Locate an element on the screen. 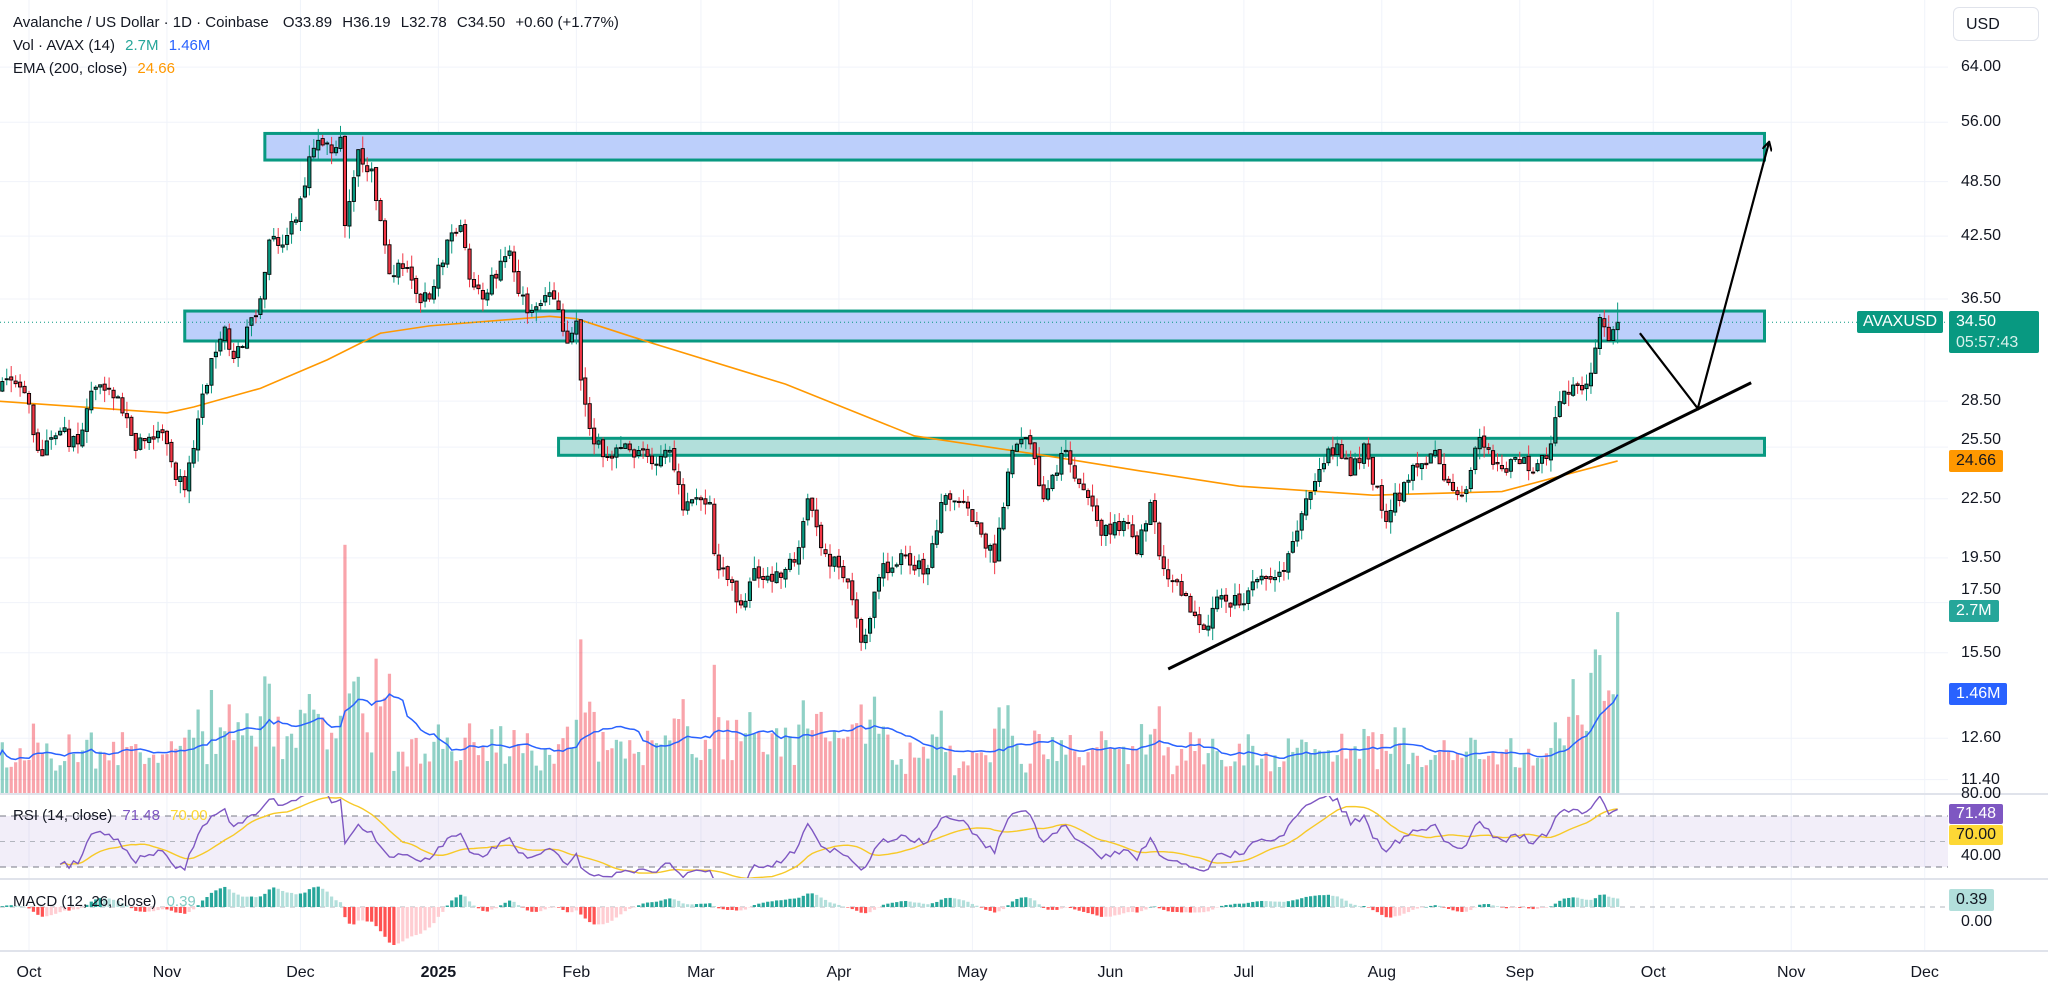 This screenshot has height=991, width=2048. symbol-title: Avalanche / US Dollar · 1D · Coinbase is located at coordinates (141, 22).